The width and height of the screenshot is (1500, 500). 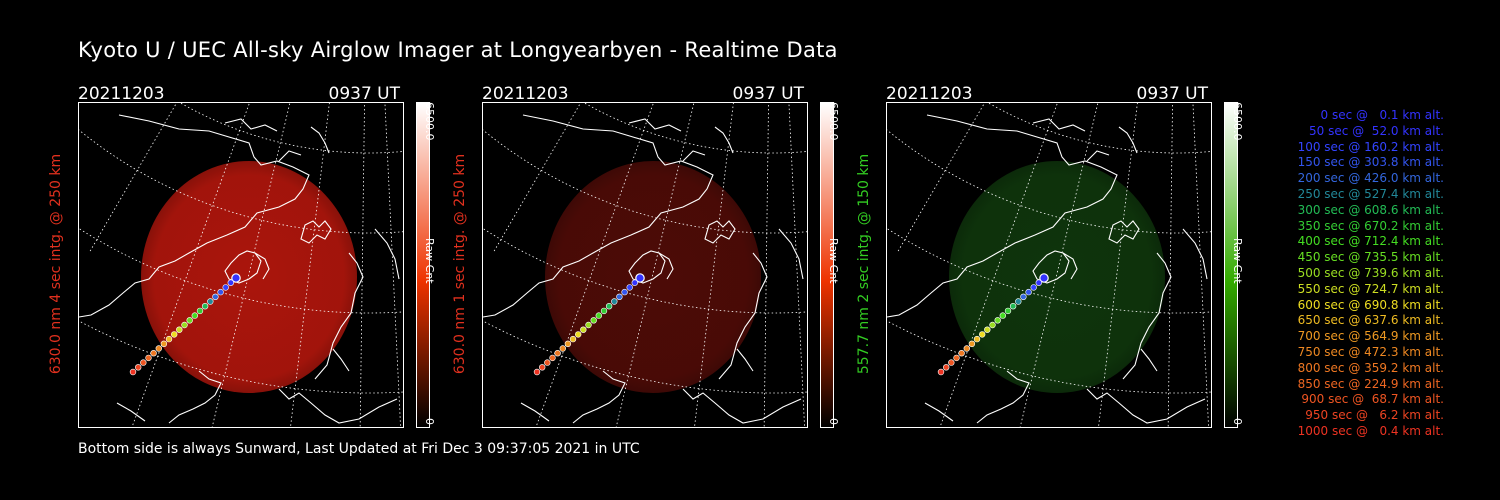 What do you see at coordinates (1370, 193) in the screenshot?
I see `legend-row: 250 sec @ 527.4 km alt.` at bounding box center [1370, 193].